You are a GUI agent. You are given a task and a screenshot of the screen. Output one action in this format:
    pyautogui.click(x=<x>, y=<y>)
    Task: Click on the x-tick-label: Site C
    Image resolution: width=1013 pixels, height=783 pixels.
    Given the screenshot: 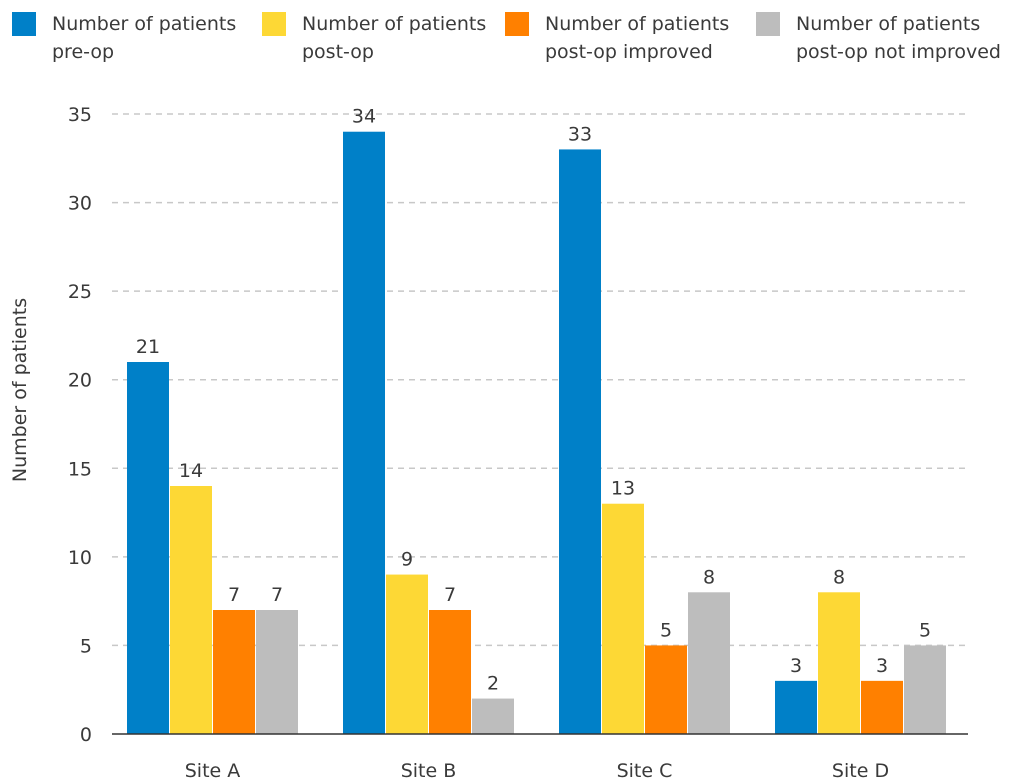 What is the action you would take?
    pyautogui.click(x=645, y=771)
    